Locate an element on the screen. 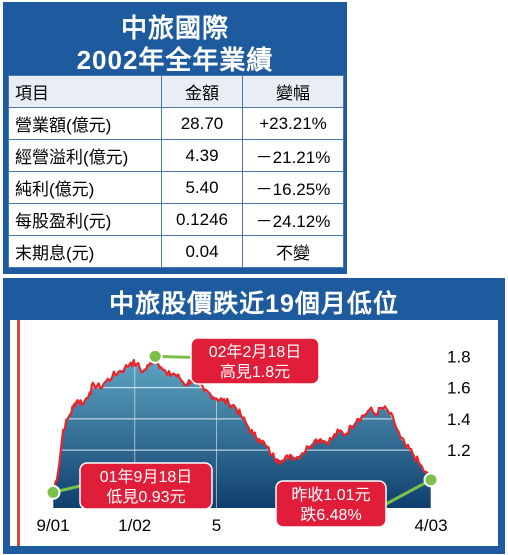 This screenshot has width=508, height=555. row-change: －24.12% is located at coordinates (293, 219).